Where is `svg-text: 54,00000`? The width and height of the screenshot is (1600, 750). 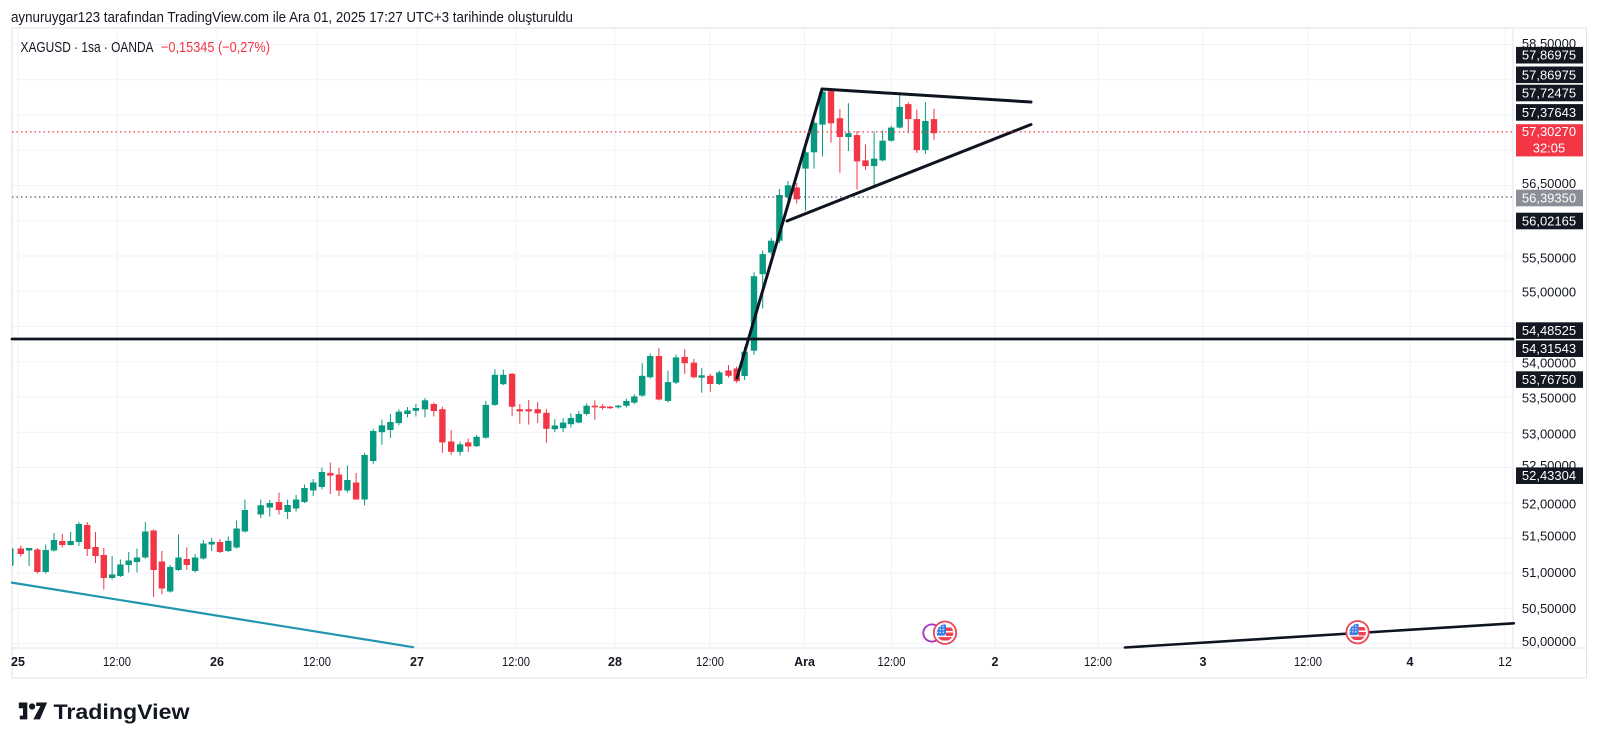 svg-text: 54,00000 is located at coordinates (1549, 363).